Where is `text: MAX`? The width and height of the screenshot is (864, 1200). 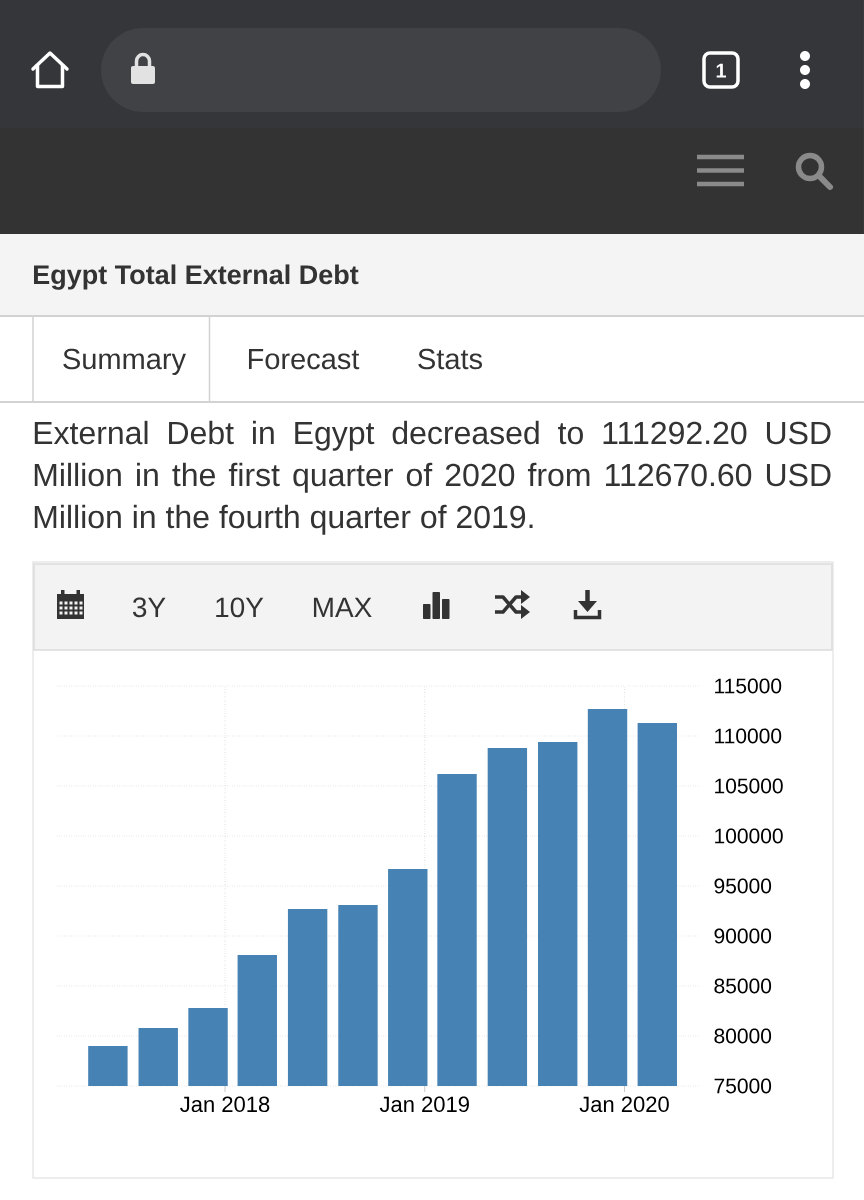 text: MAX is located at coordinates (342, 607).